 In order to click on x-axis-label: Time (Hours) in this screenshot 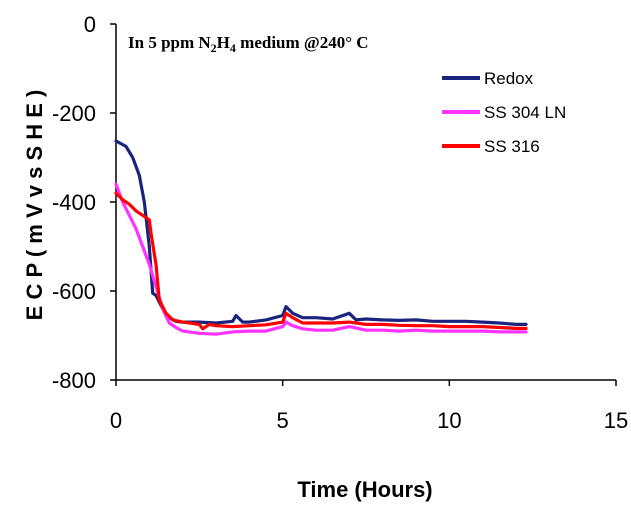, I will do `click(364, 489)`.